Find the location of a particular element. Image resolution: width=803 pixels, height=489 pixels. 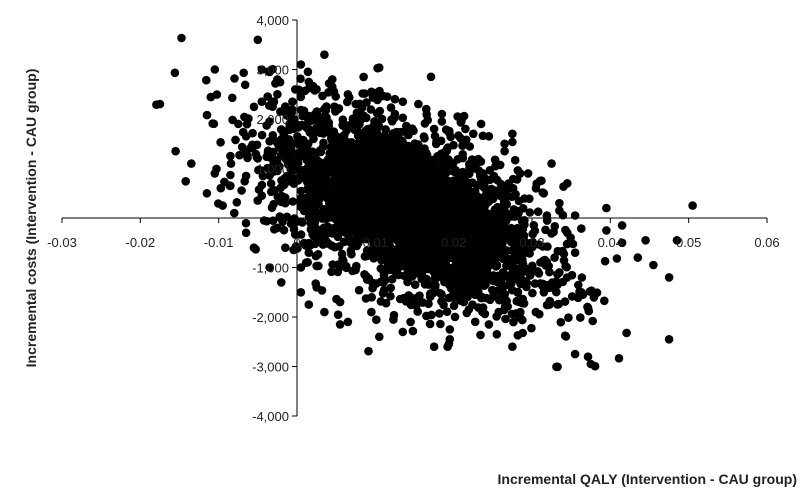

y-tick-label: -1,000 is located at coordinates (270, 268).